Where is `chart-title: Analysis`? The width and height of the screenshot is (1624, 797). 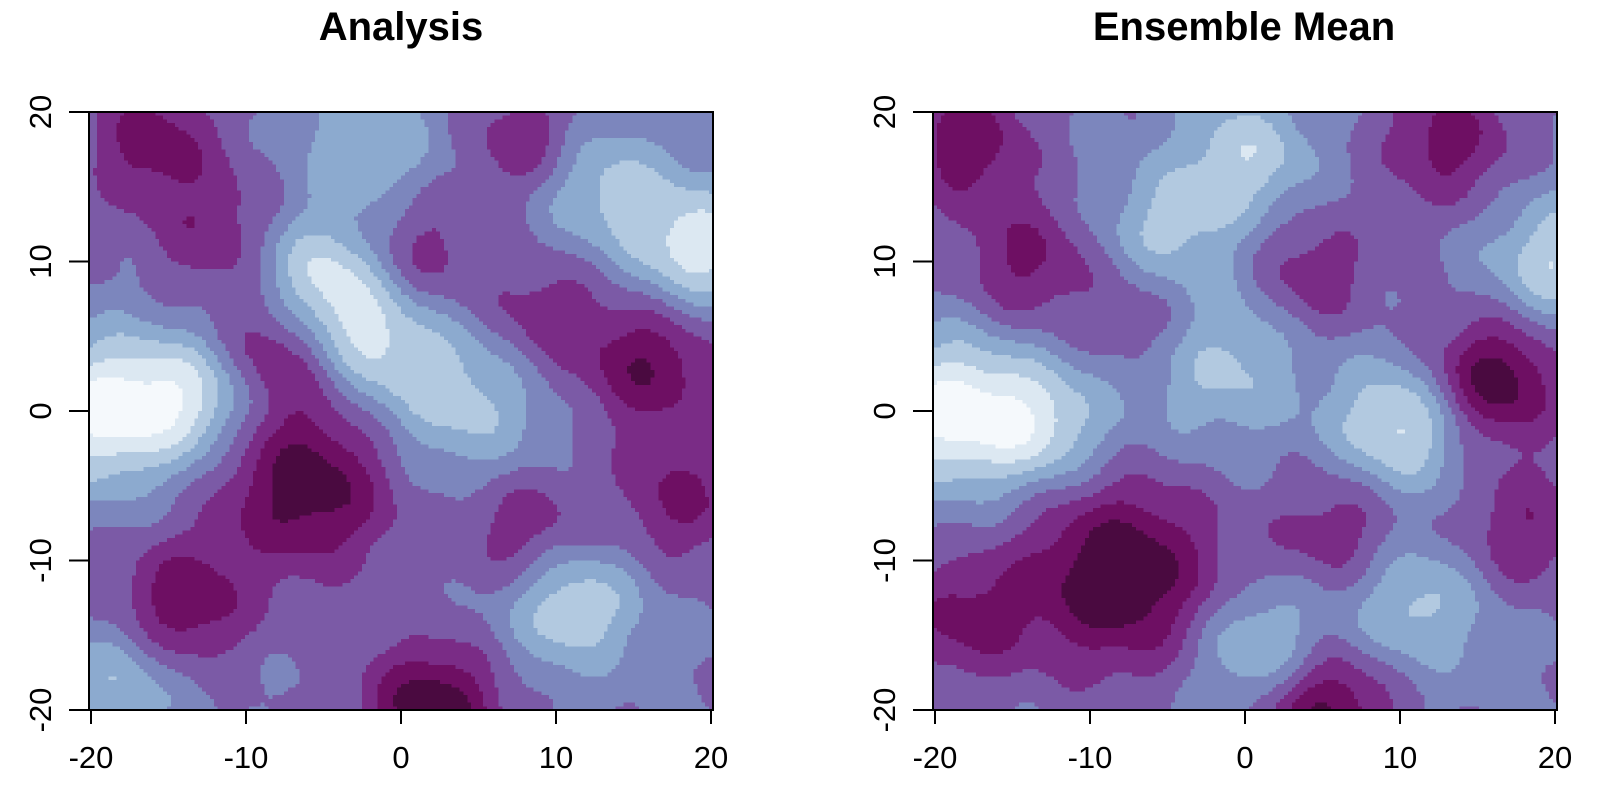 chart-title: Analysis is located at coordinates (401, 27).